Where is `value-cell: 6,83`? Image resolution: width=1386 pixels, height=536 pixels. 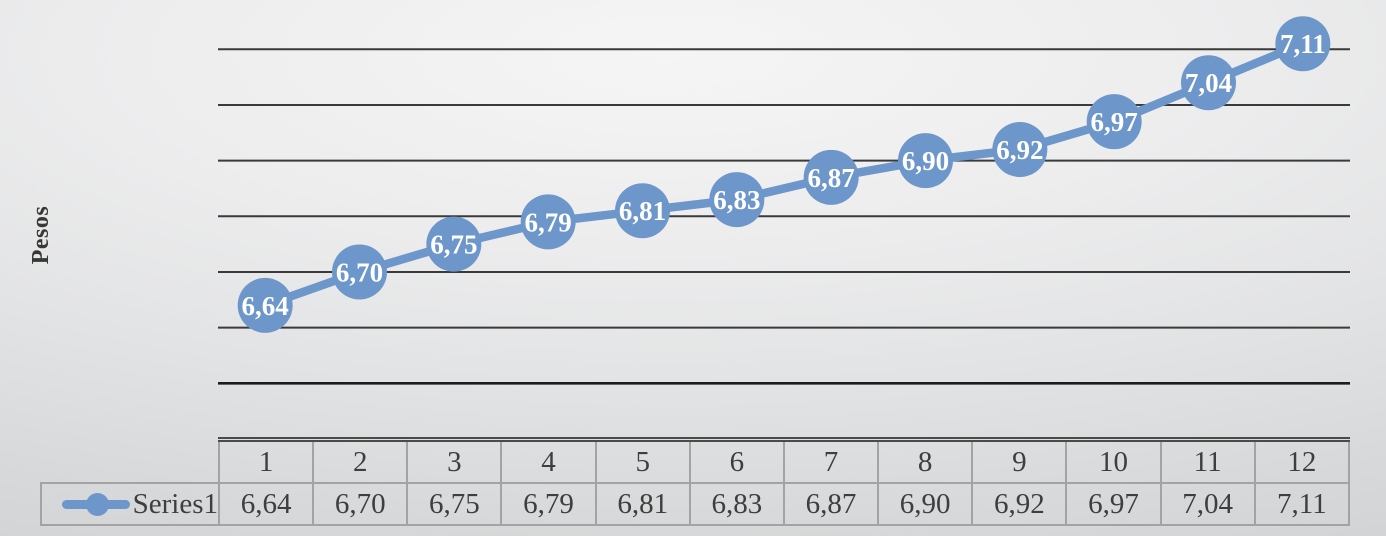
value-cell: 6,83 is located at coordinates (736, 504).